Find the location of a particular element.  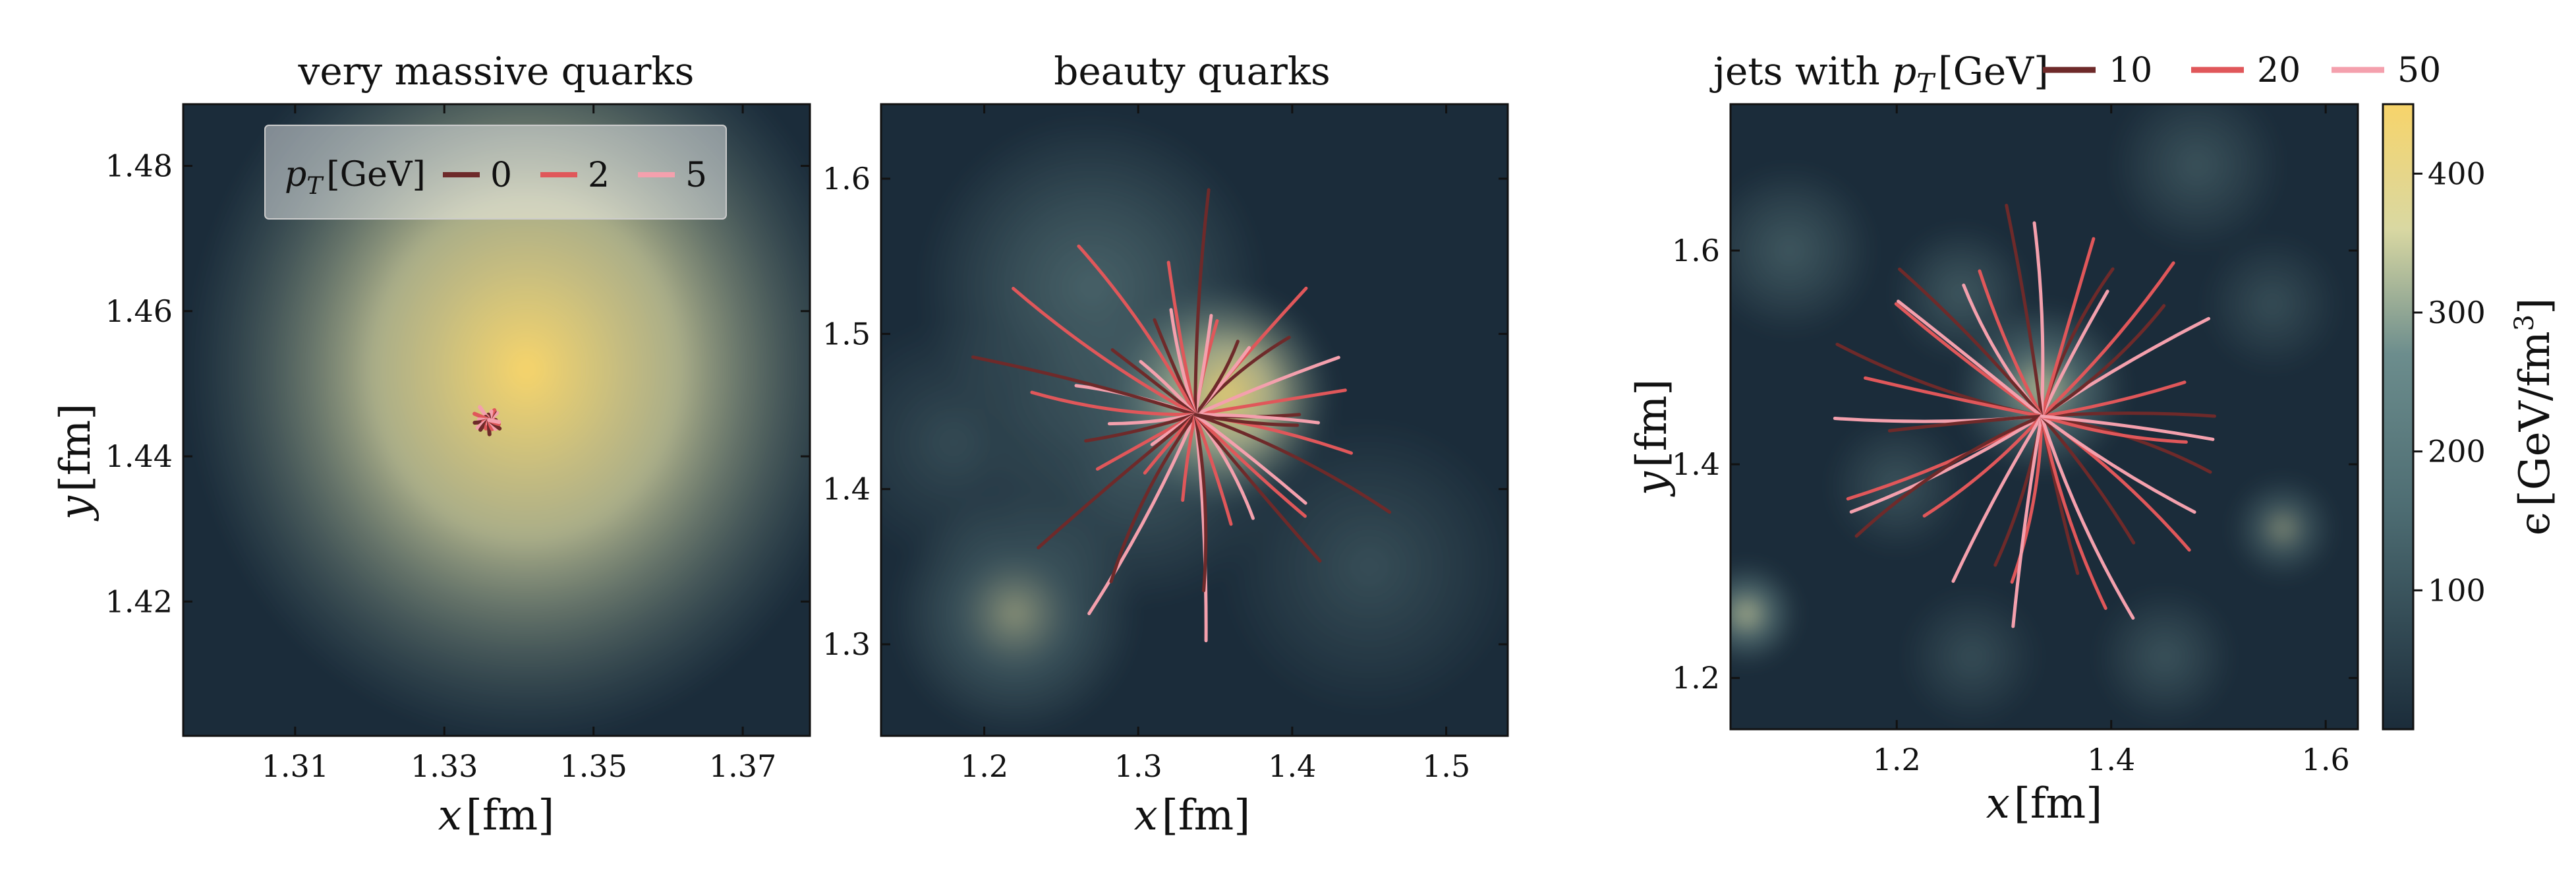

legend: pT [GeV] 0 2 5 is located at coordinates (496, 172).